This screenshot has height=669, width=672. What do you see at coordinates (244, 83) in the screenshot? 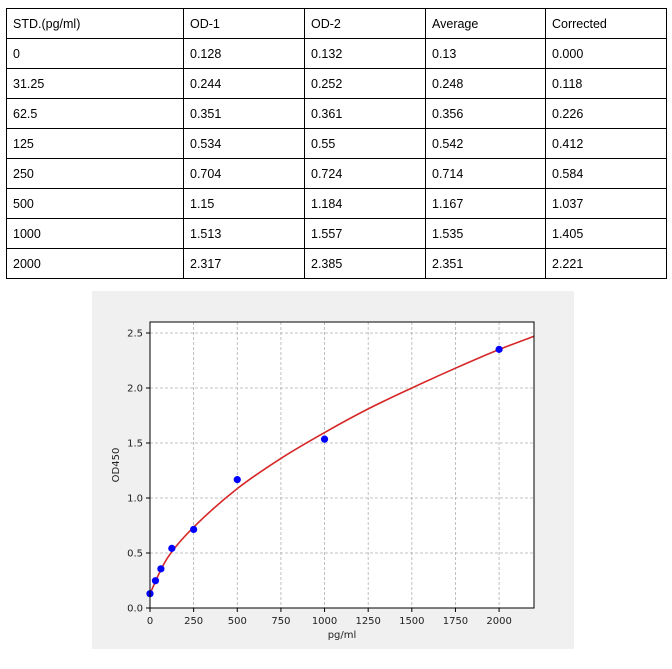
I see `table-cell: 0.244` at bounding box center [244, 83].